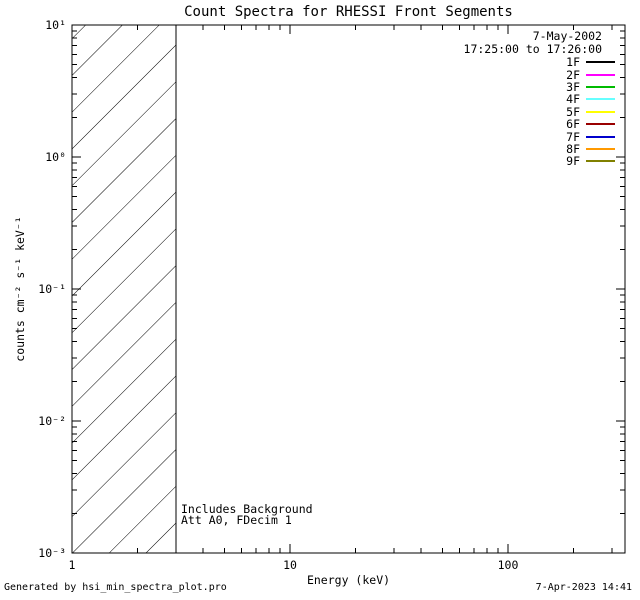 This screenshot has width=640, height=600. What do you see at coordinates (52, 553) in the screenshot?
I see `y-tick-label-1e-3: 10⁻³` at bounding box center [52, 553].